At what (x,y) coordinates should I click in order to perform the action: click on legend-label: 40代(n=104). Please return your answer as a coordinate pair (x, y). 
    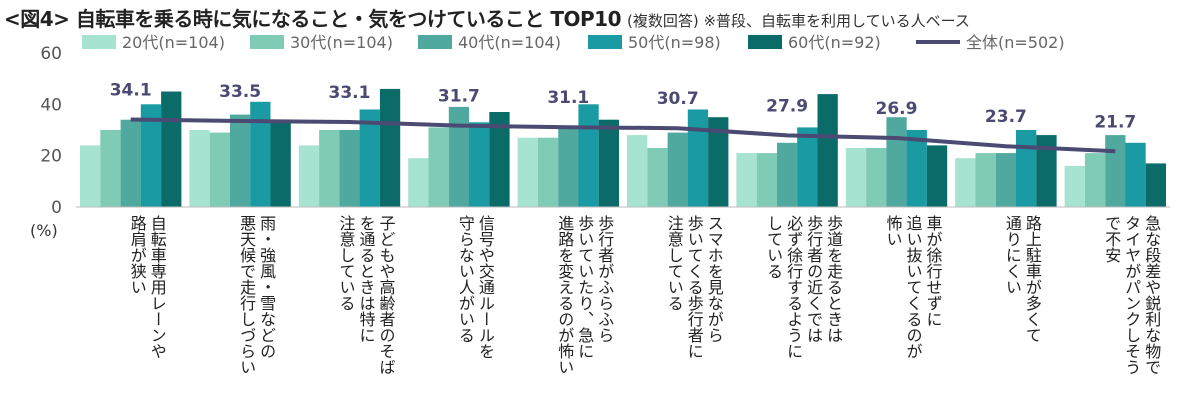
    Looking at the image, I should click on (509, 42).